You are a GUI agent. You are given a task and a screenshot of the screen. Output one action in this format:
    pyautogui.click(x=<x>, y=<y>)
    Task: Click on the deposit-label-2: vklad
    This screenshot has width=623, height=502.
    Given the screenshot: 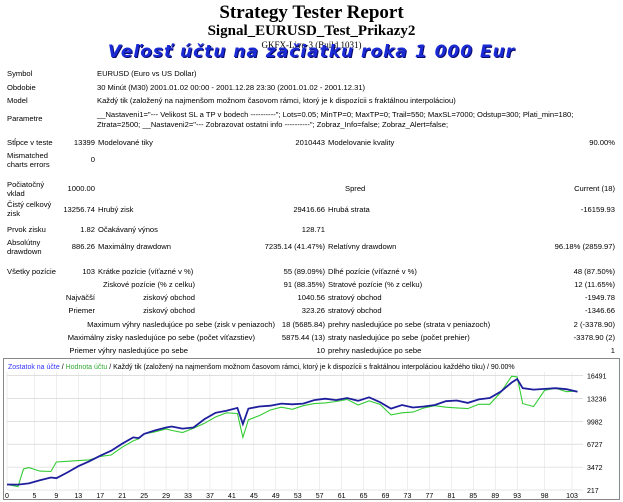 What is the action you would take?
    pyautogui.click(x=16, y=193)
    